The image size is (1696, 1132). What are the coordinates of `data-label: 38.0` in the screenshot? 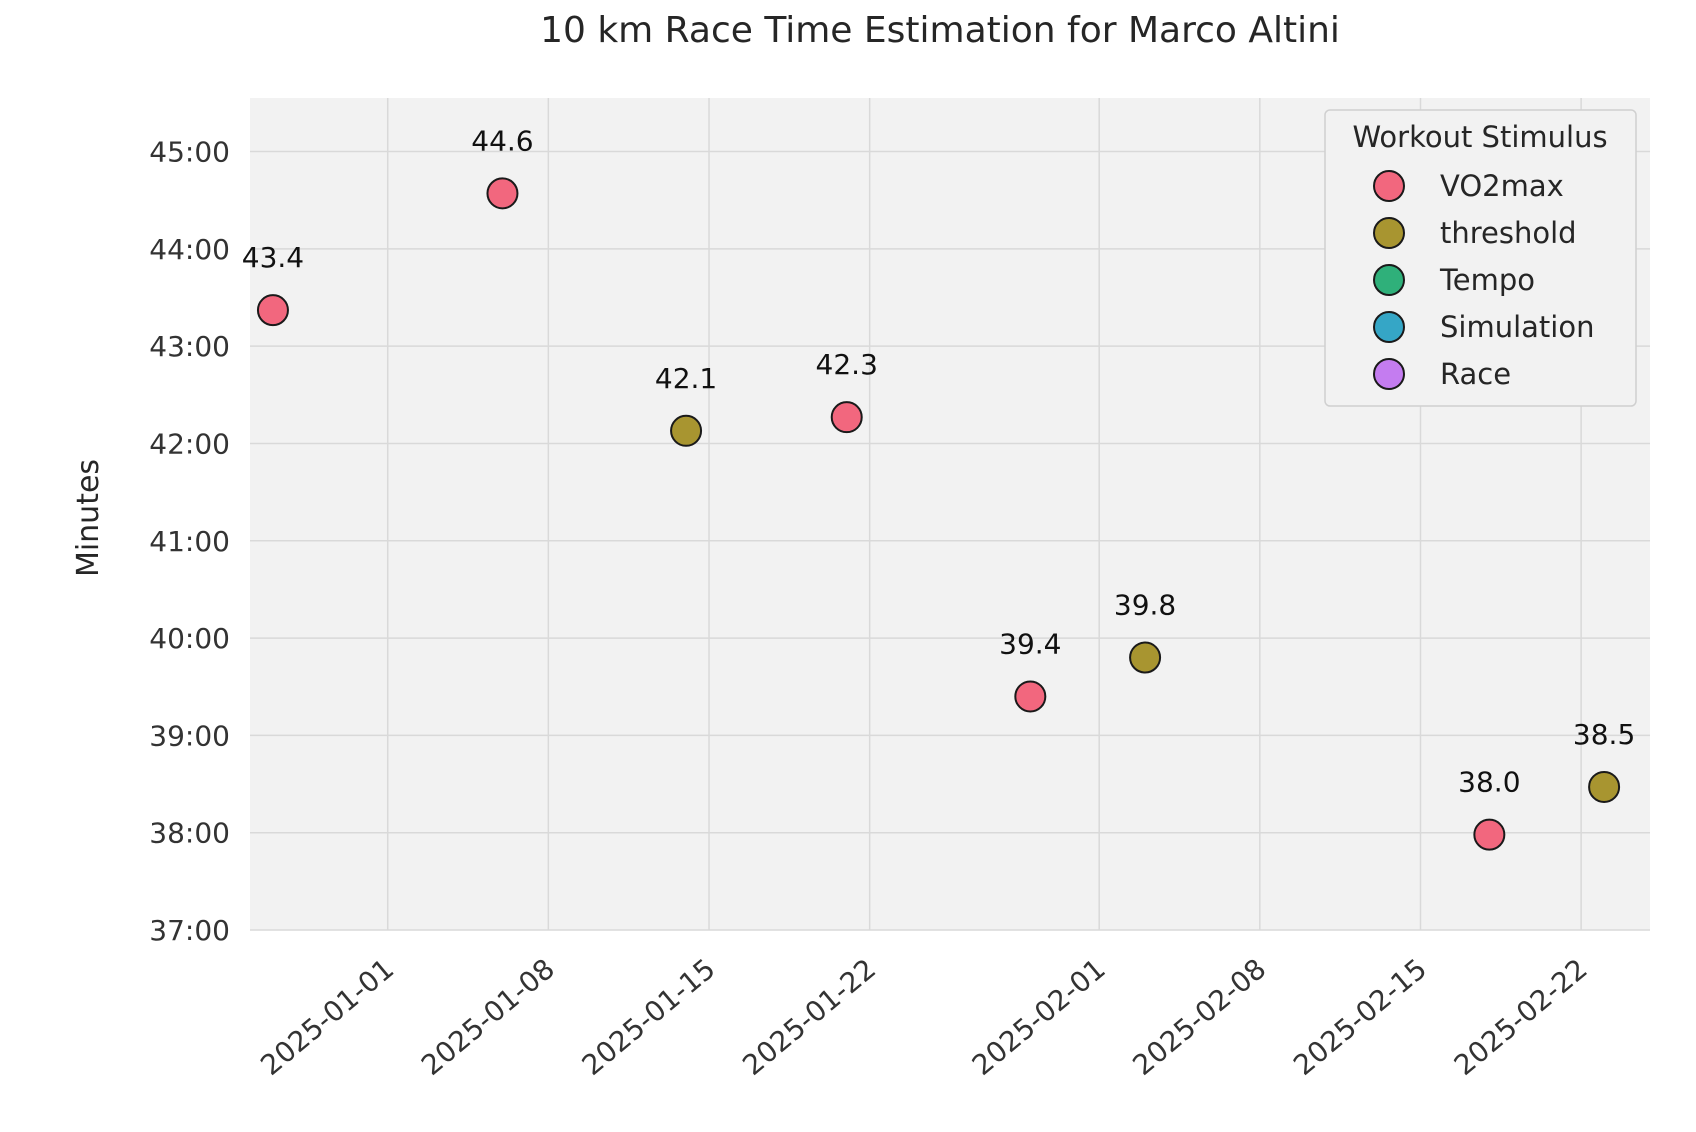 It's located at (1489, 782).